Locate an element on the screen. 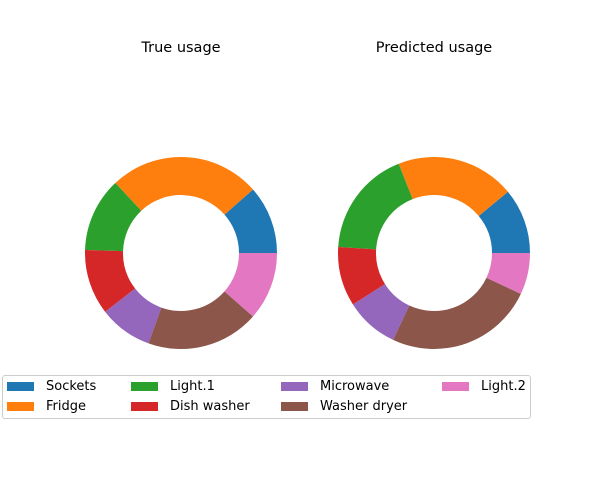 This screenshot has width=600, height=500. donut-predicted-slice-sockets is located at coordinates (504, 222).